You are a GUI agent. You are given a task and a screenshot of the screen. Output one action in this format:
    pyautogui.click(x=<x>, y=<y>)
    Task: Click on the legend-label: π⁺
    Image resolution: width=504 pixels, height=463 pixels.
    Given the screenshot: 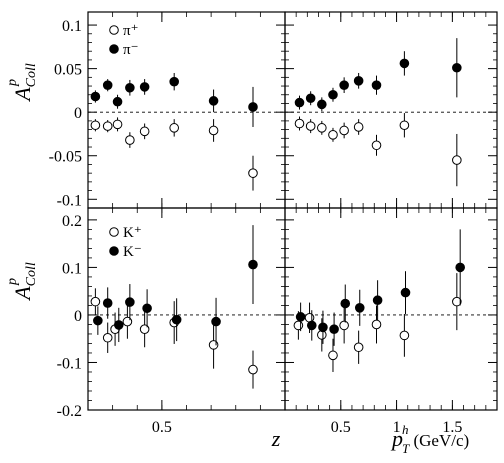 What is the action you would take?
    pyautogui.click(x=131, y=31)
    